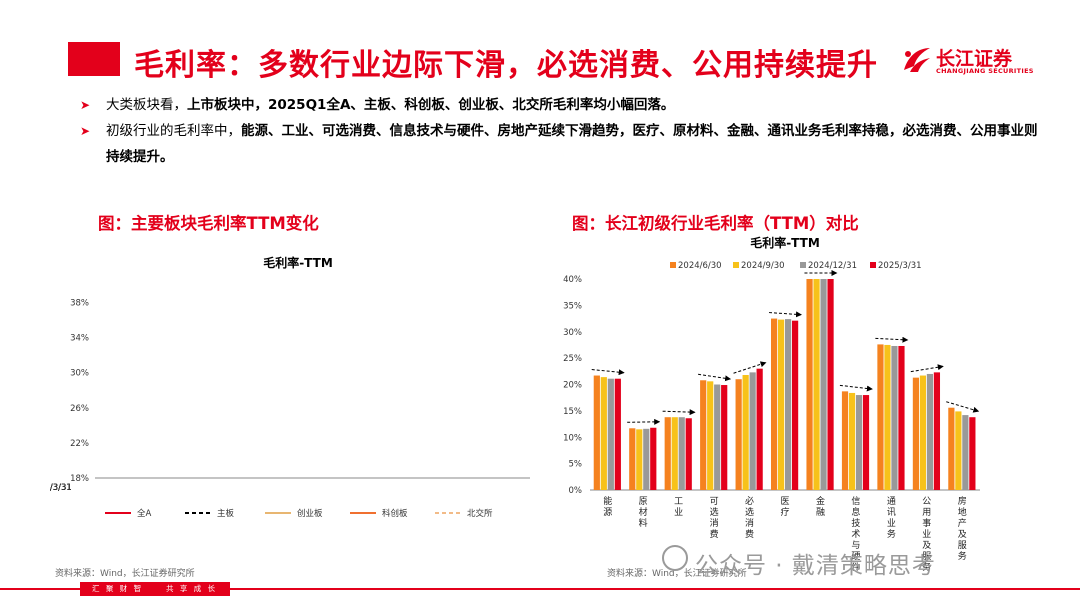 This screenshot has width=1080, height=608. I want to click on y-tick-label: 26%, so click(79, 409).